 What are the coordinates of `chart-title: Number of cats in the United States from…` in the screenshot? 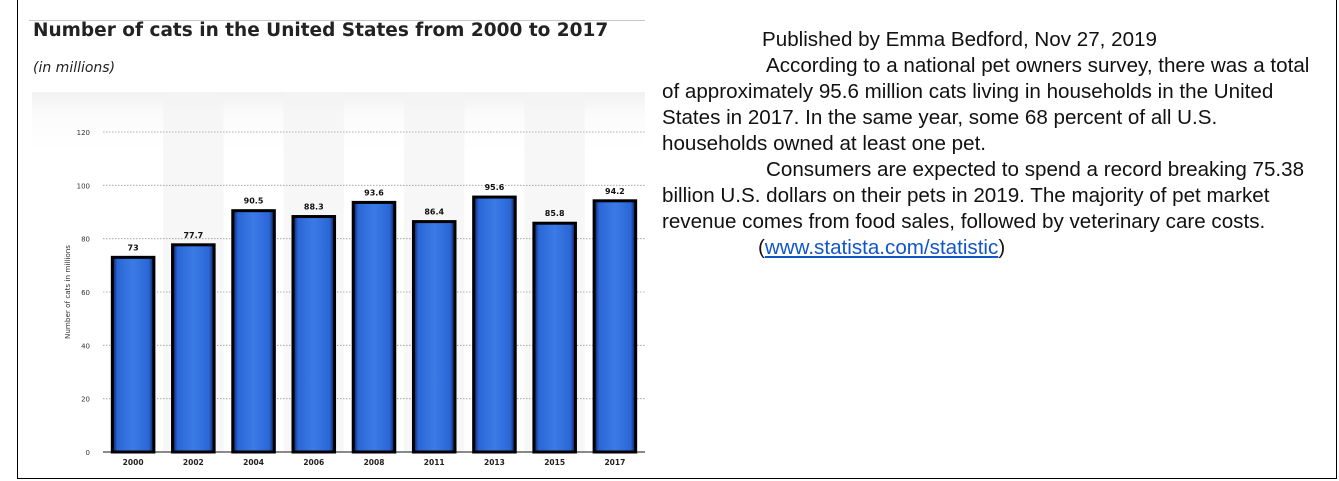 It's located at (321, 30).